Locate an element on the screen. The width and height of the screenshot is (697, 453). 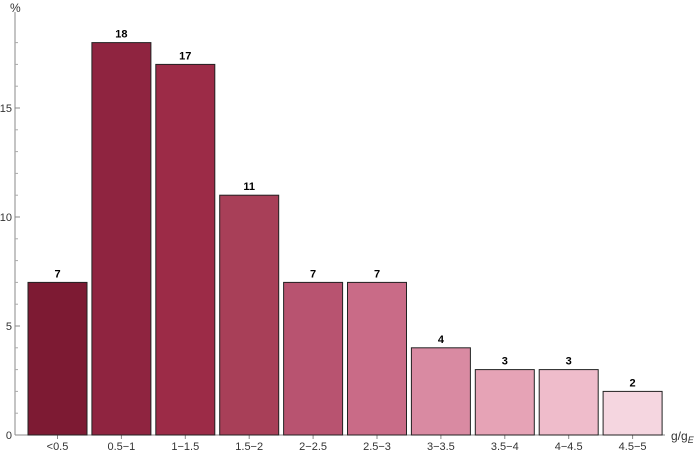
x-axis-label-subscript: E is located at coordinates (691, 440).